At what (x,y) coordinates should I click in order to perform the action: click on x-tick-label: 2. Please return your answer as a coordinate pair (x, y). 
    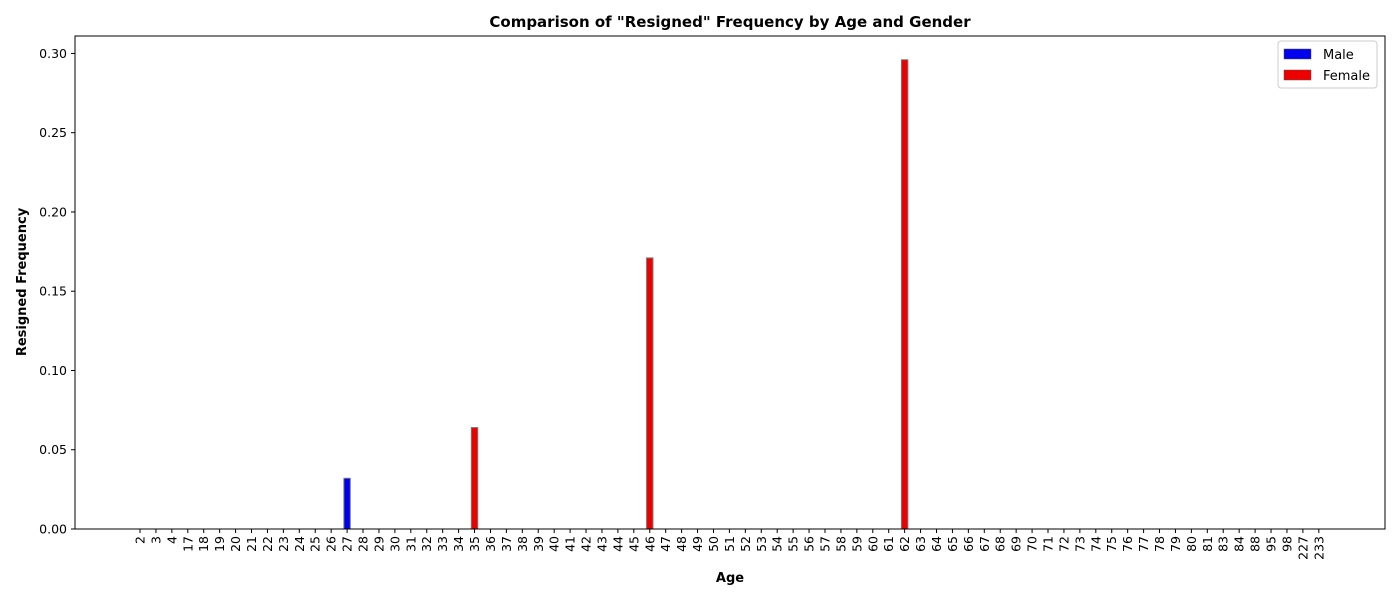
    Looking at the image, I should click on (140, 540).